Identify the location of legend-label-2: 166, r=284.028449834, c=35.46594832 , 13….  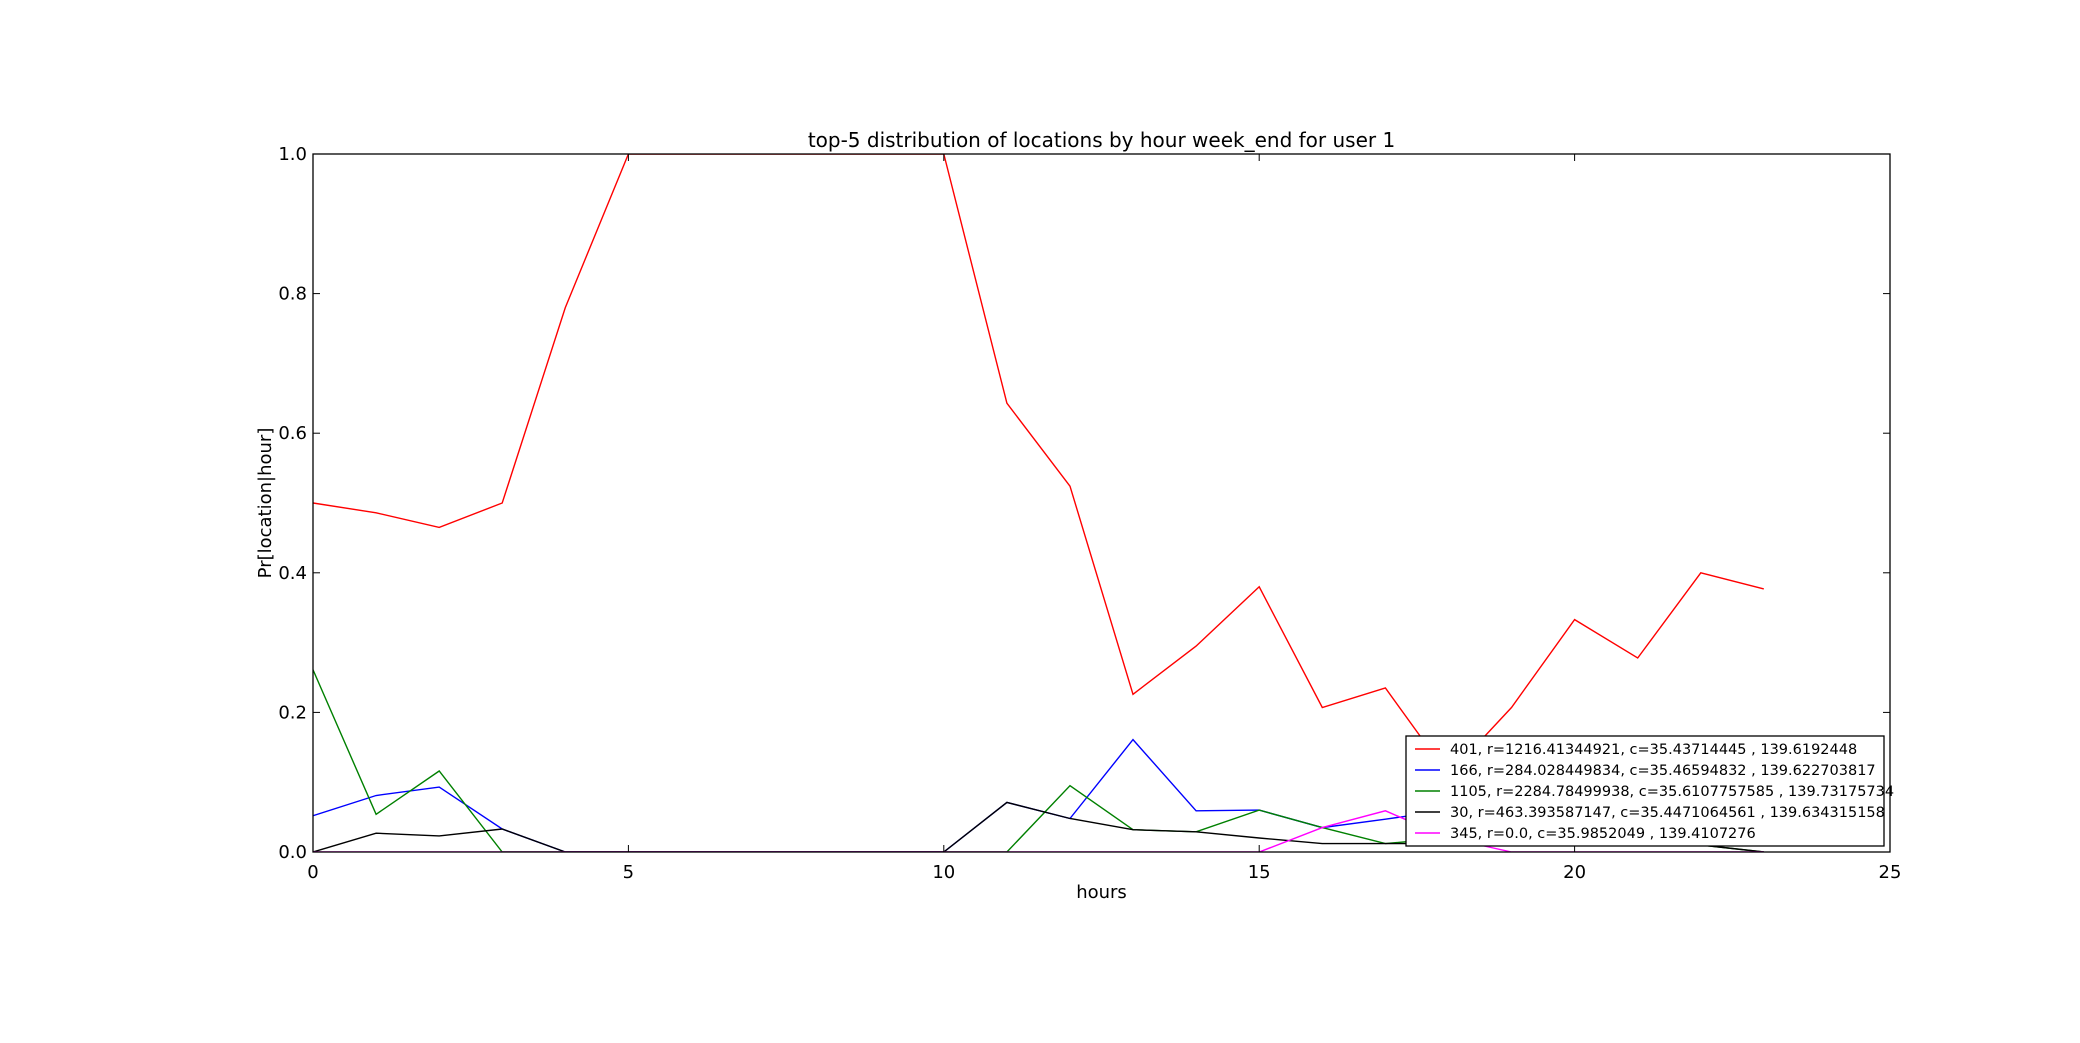
(1663, 771).